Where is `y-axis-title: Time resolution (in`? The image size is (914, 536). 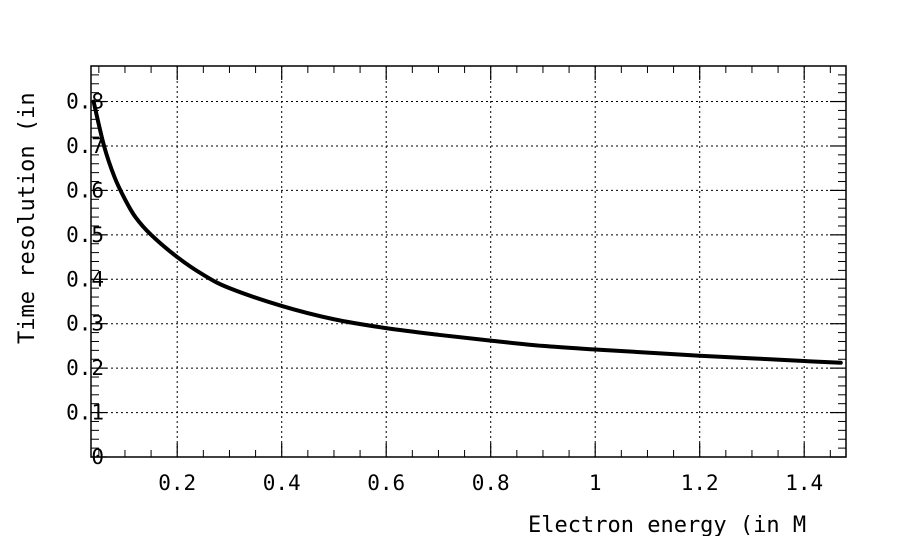
y-axis-title: Time resolution (in is located at coordinates (27, 218).